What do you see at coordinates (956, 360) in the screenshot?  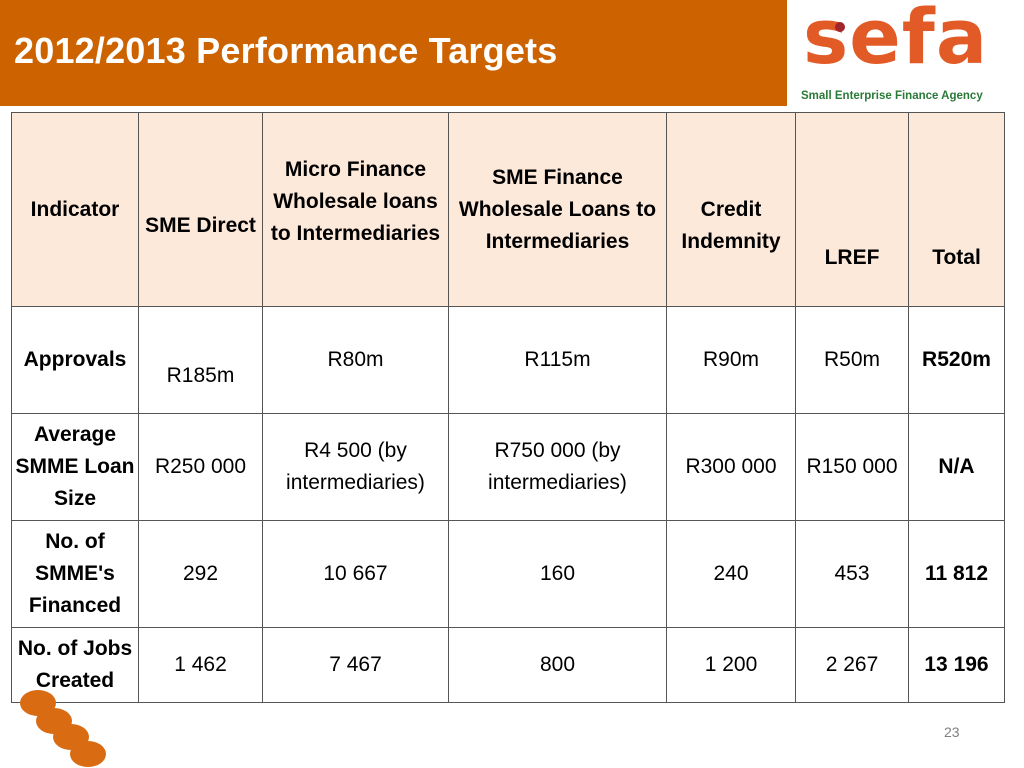 I see `table-cell-total: R520m` at bounding box center [956, 360].